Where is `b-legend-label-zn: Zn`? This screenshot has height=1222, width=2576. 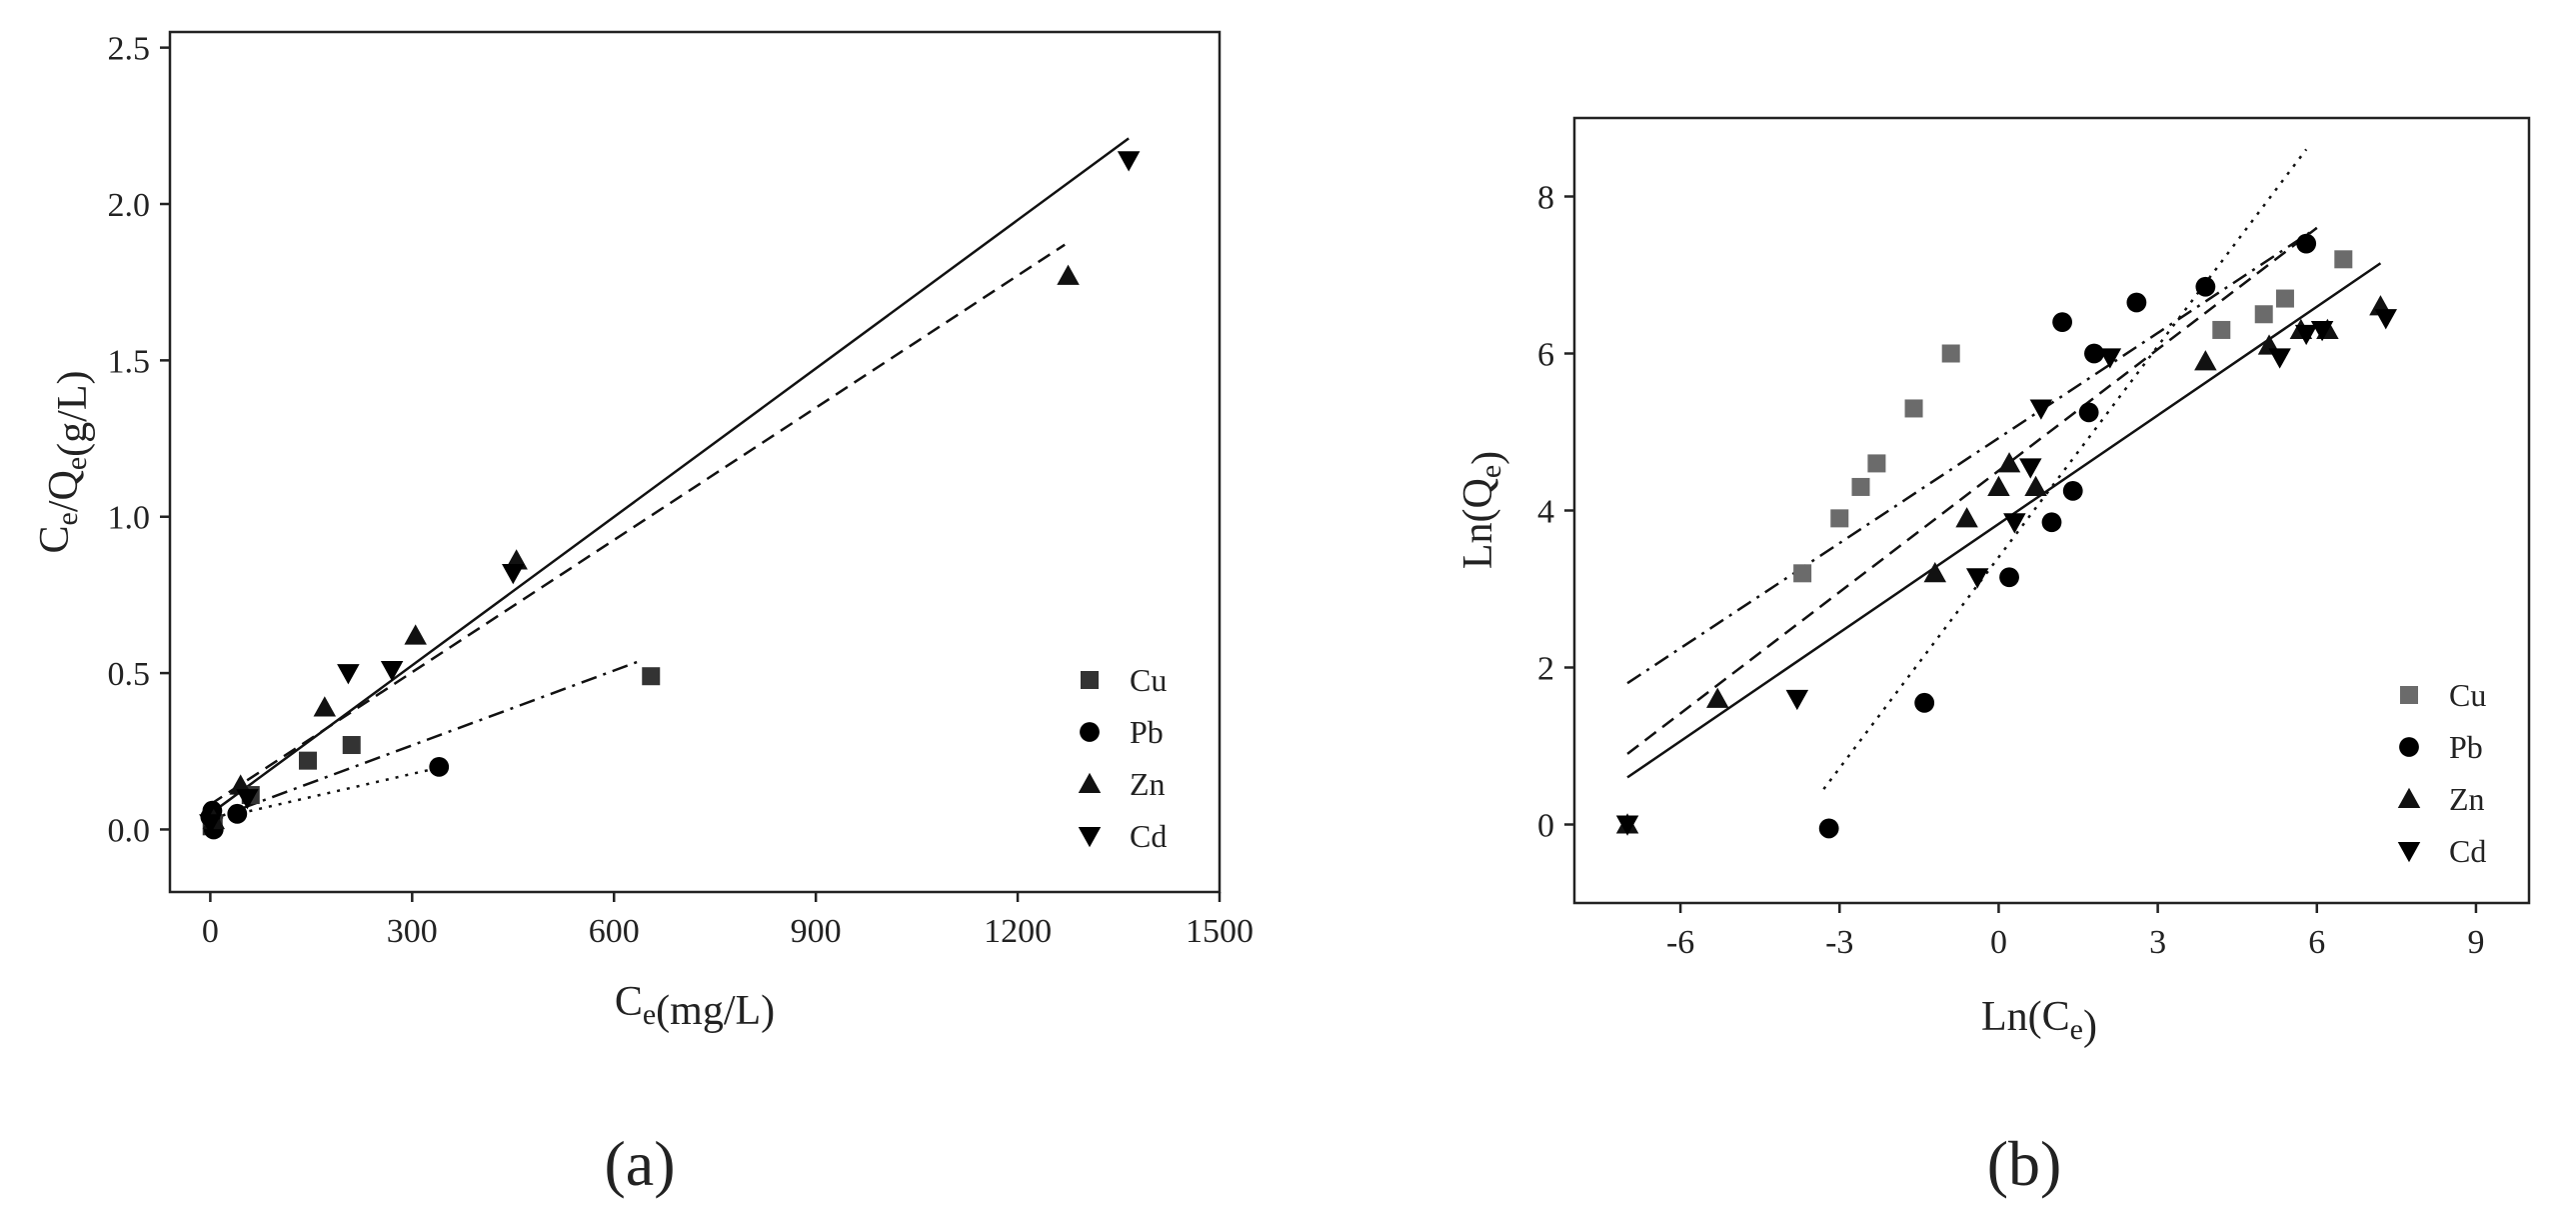 b-legend-label-zn: Zn is located at coordinates (2467, 799).